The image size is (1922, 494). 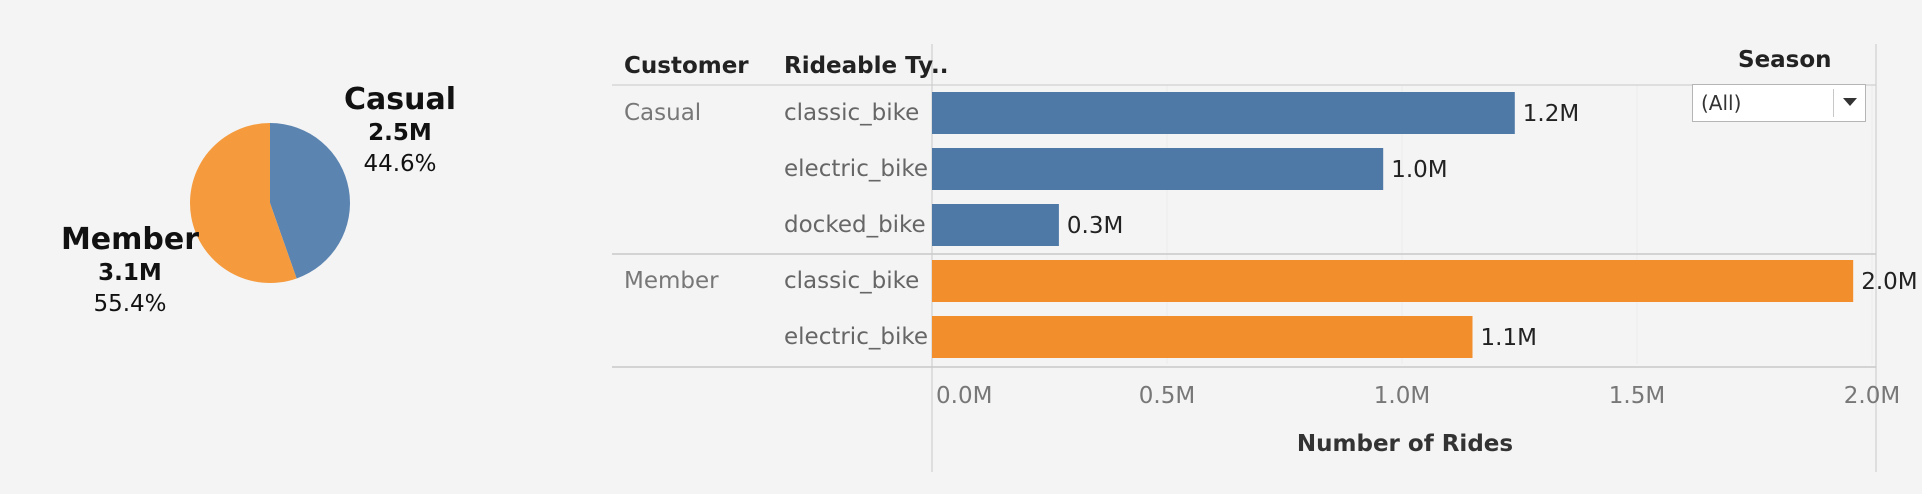 What do you see at coordinates (671, 281) in the screenshot?
I see `group-label-member: Member` at bounding box center [671, 281].